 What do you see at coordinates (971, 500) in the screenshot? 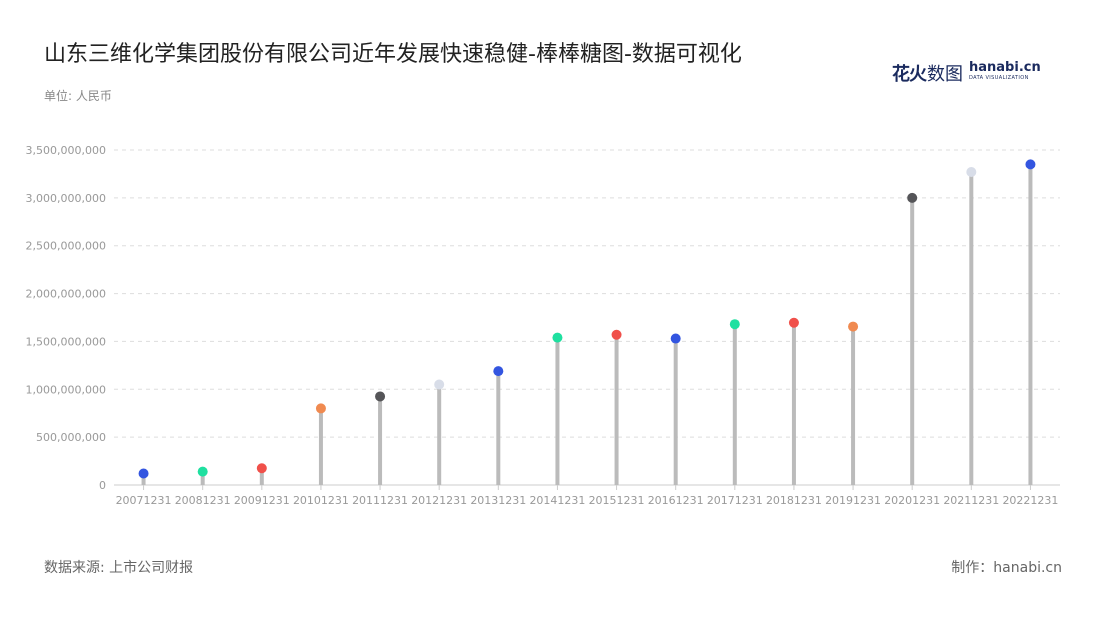
I see `x-tick-label: 20211231` at bounding box center [971, 500].